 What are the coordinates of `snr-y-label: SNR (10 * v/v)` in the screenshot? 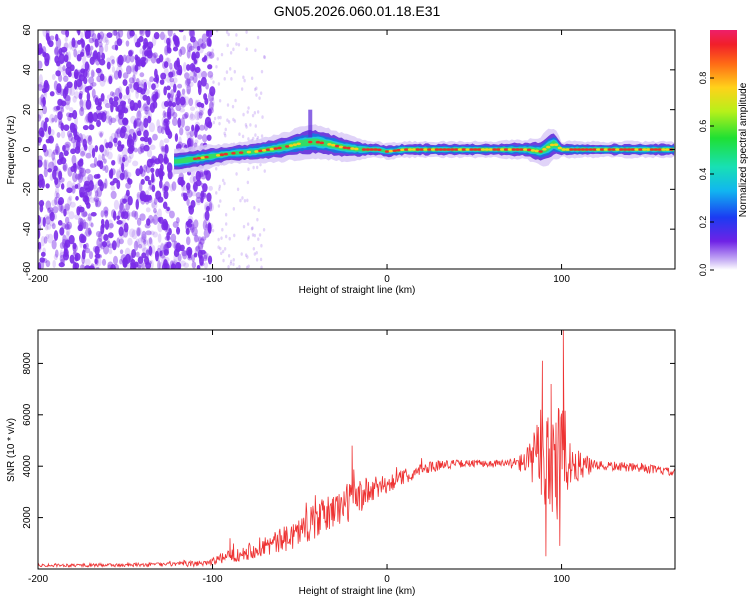 It's located at (11, 450).